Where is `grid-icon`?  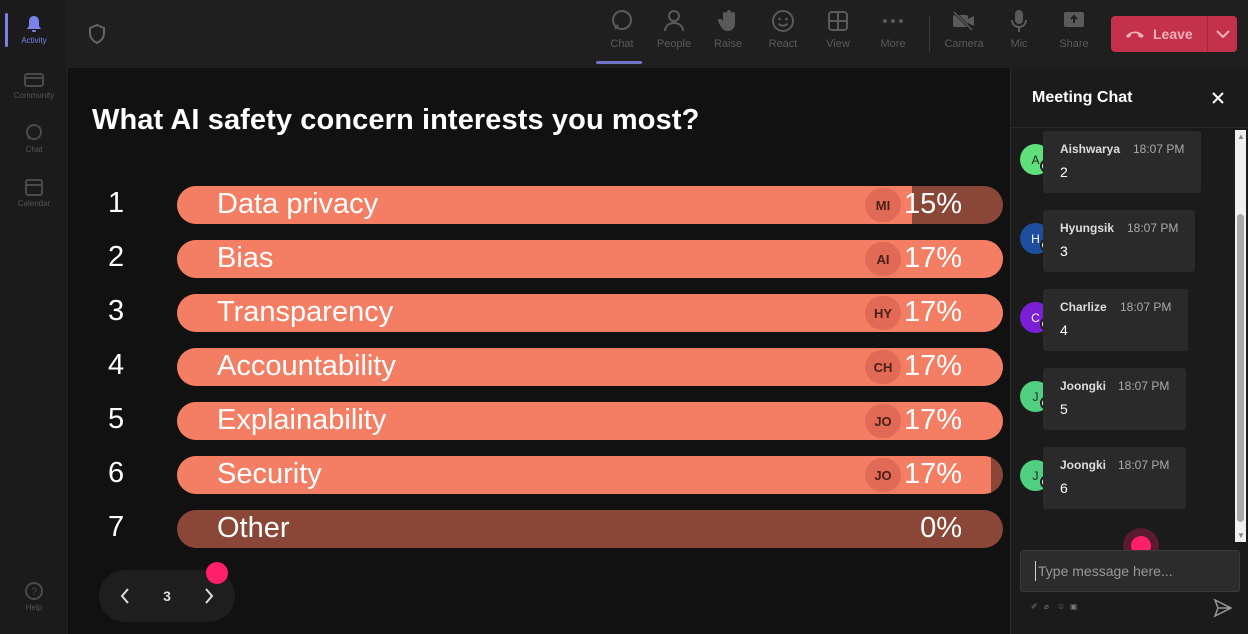 grid-icon is located at coordinates (838, 21).